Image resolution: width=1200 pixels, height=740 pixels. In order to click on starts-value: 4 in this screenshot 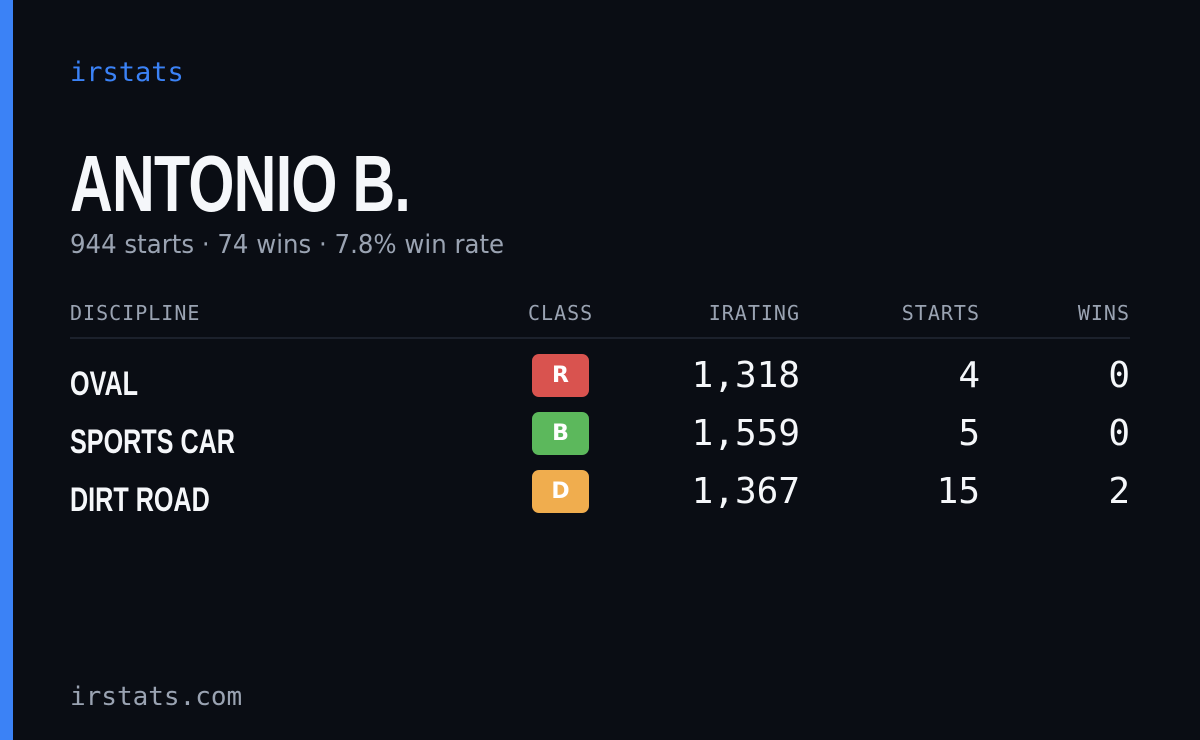, I will do `click(969, 375)`.